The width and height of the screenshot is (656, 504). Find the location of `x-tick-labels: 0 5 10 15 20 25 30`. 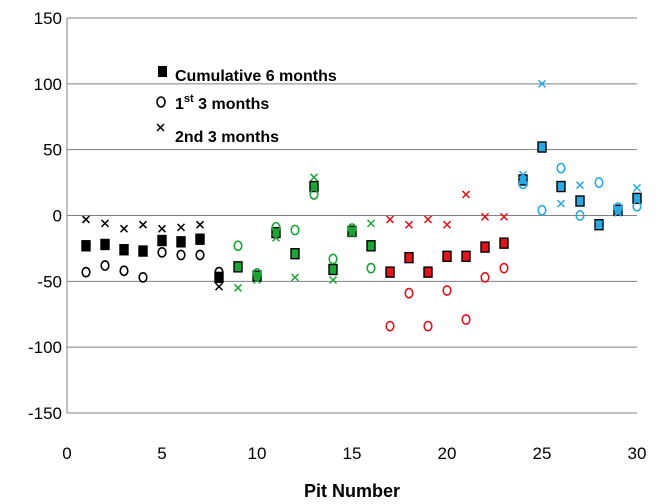

x-tick-labels: 0 5 10 15 20 25 30 is located at coordinates (354, 453).